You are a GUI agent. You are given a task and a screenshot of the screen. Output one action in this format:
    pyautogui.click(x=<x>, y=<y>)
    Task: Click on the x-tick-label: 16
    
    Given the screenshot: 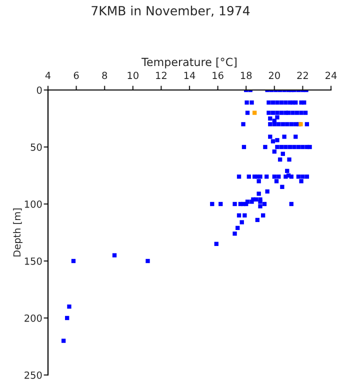 What is the action you would take?
    pyautogui.click(x=218, y=76)
    